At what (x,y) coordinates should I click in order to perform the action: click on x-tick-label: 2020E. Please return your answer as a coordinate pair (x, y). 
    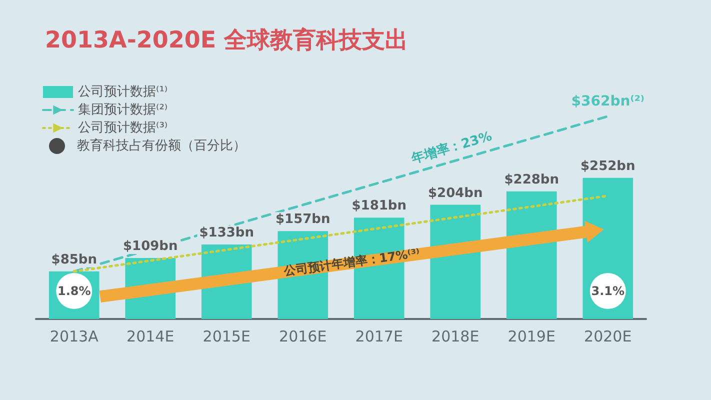
    Looking at the image, I should click on (608, 337).